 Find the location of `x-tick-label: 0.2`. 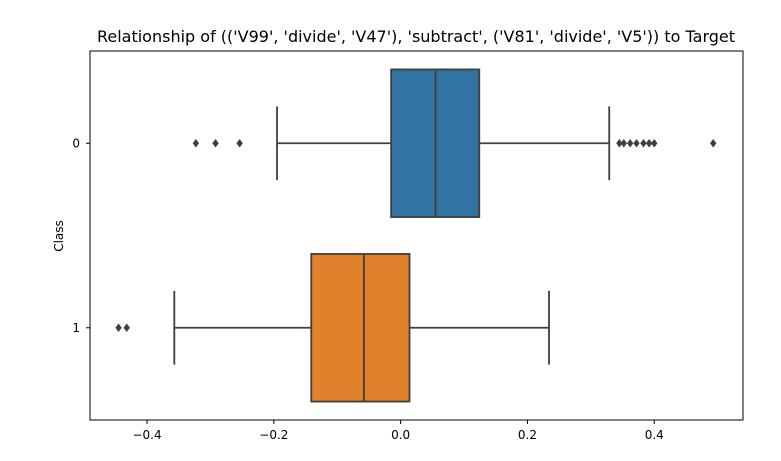

x-tick-label: 0.2 is located at coordinates (527, 435).